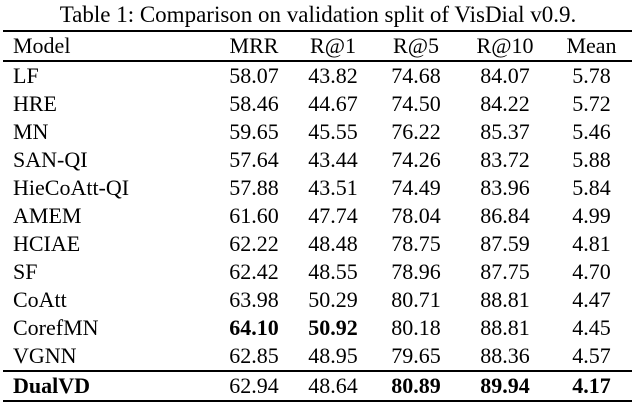 This screenshot has height=406, width=636. I want to click on metric-value-cell: 83.96, so click(505, 187).